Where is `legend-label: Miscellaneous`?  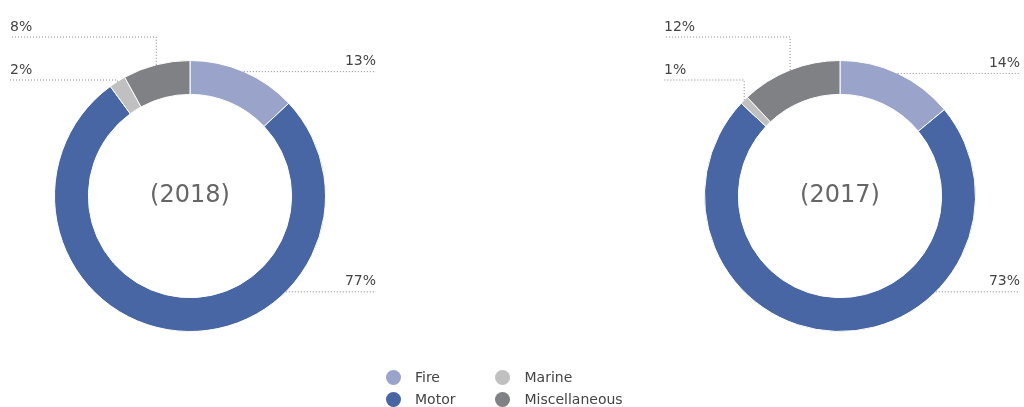 legend-label: Miscellaneous is located at coordinates (573, 399).